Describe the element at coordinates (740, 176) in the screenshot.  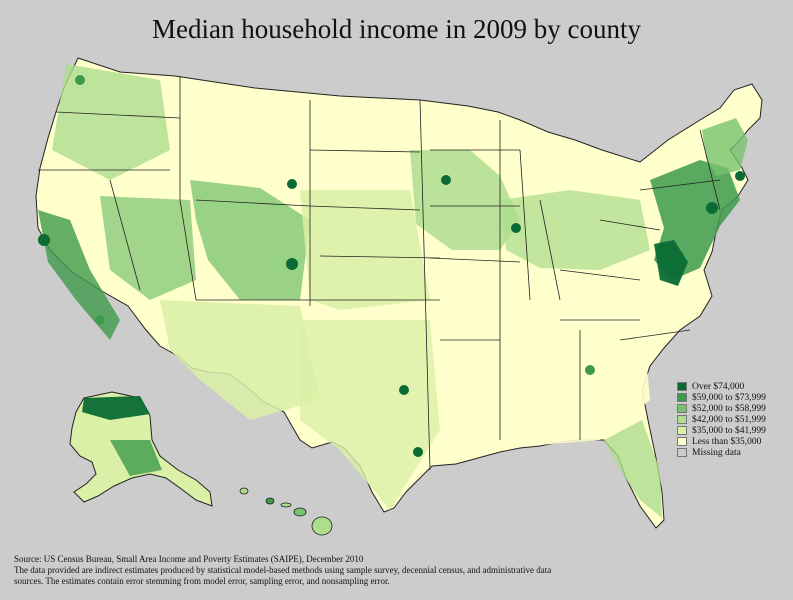
I see `hotspot-boston` at that location.